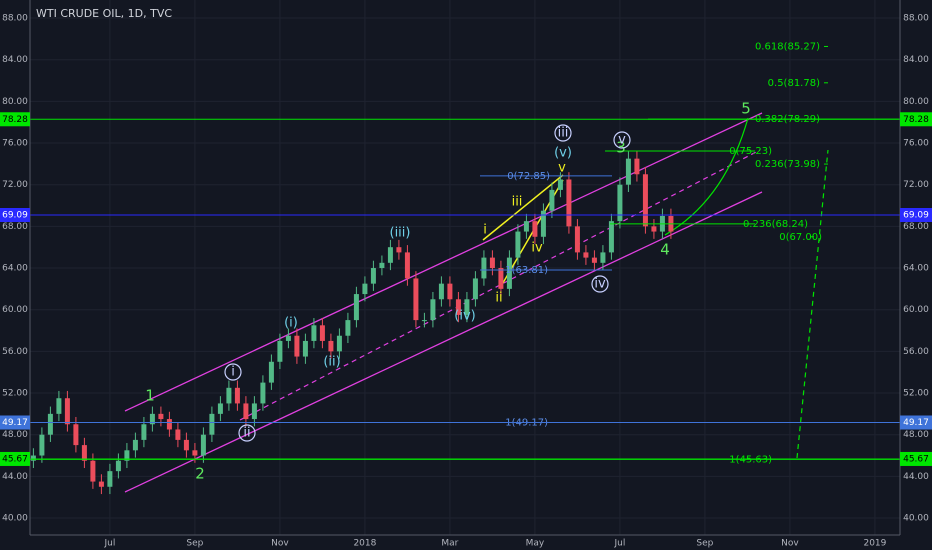  I want to click on wave-label: v, so click(622, 140).